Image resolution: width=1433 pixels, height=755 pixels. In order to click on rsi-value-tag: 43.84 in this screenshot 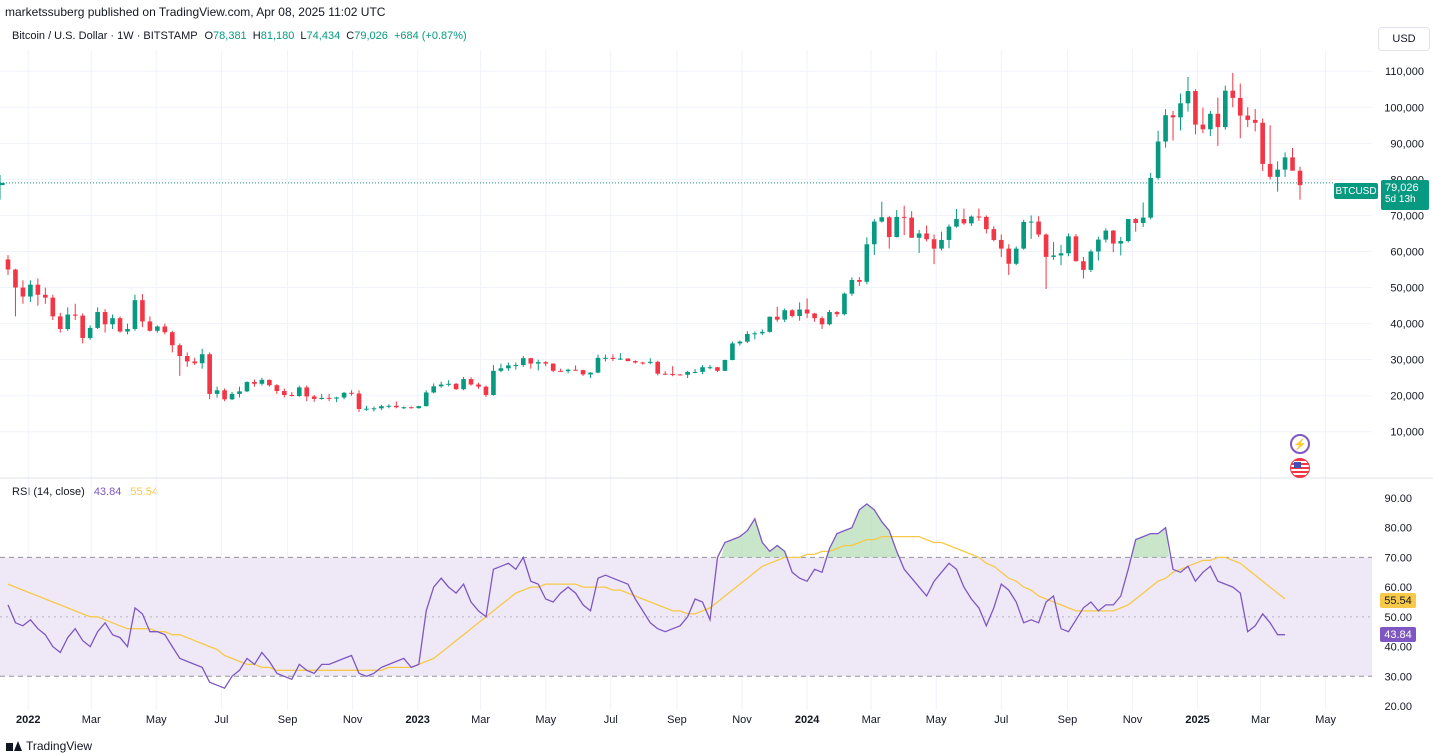, I will do `click(1398, 634)`.